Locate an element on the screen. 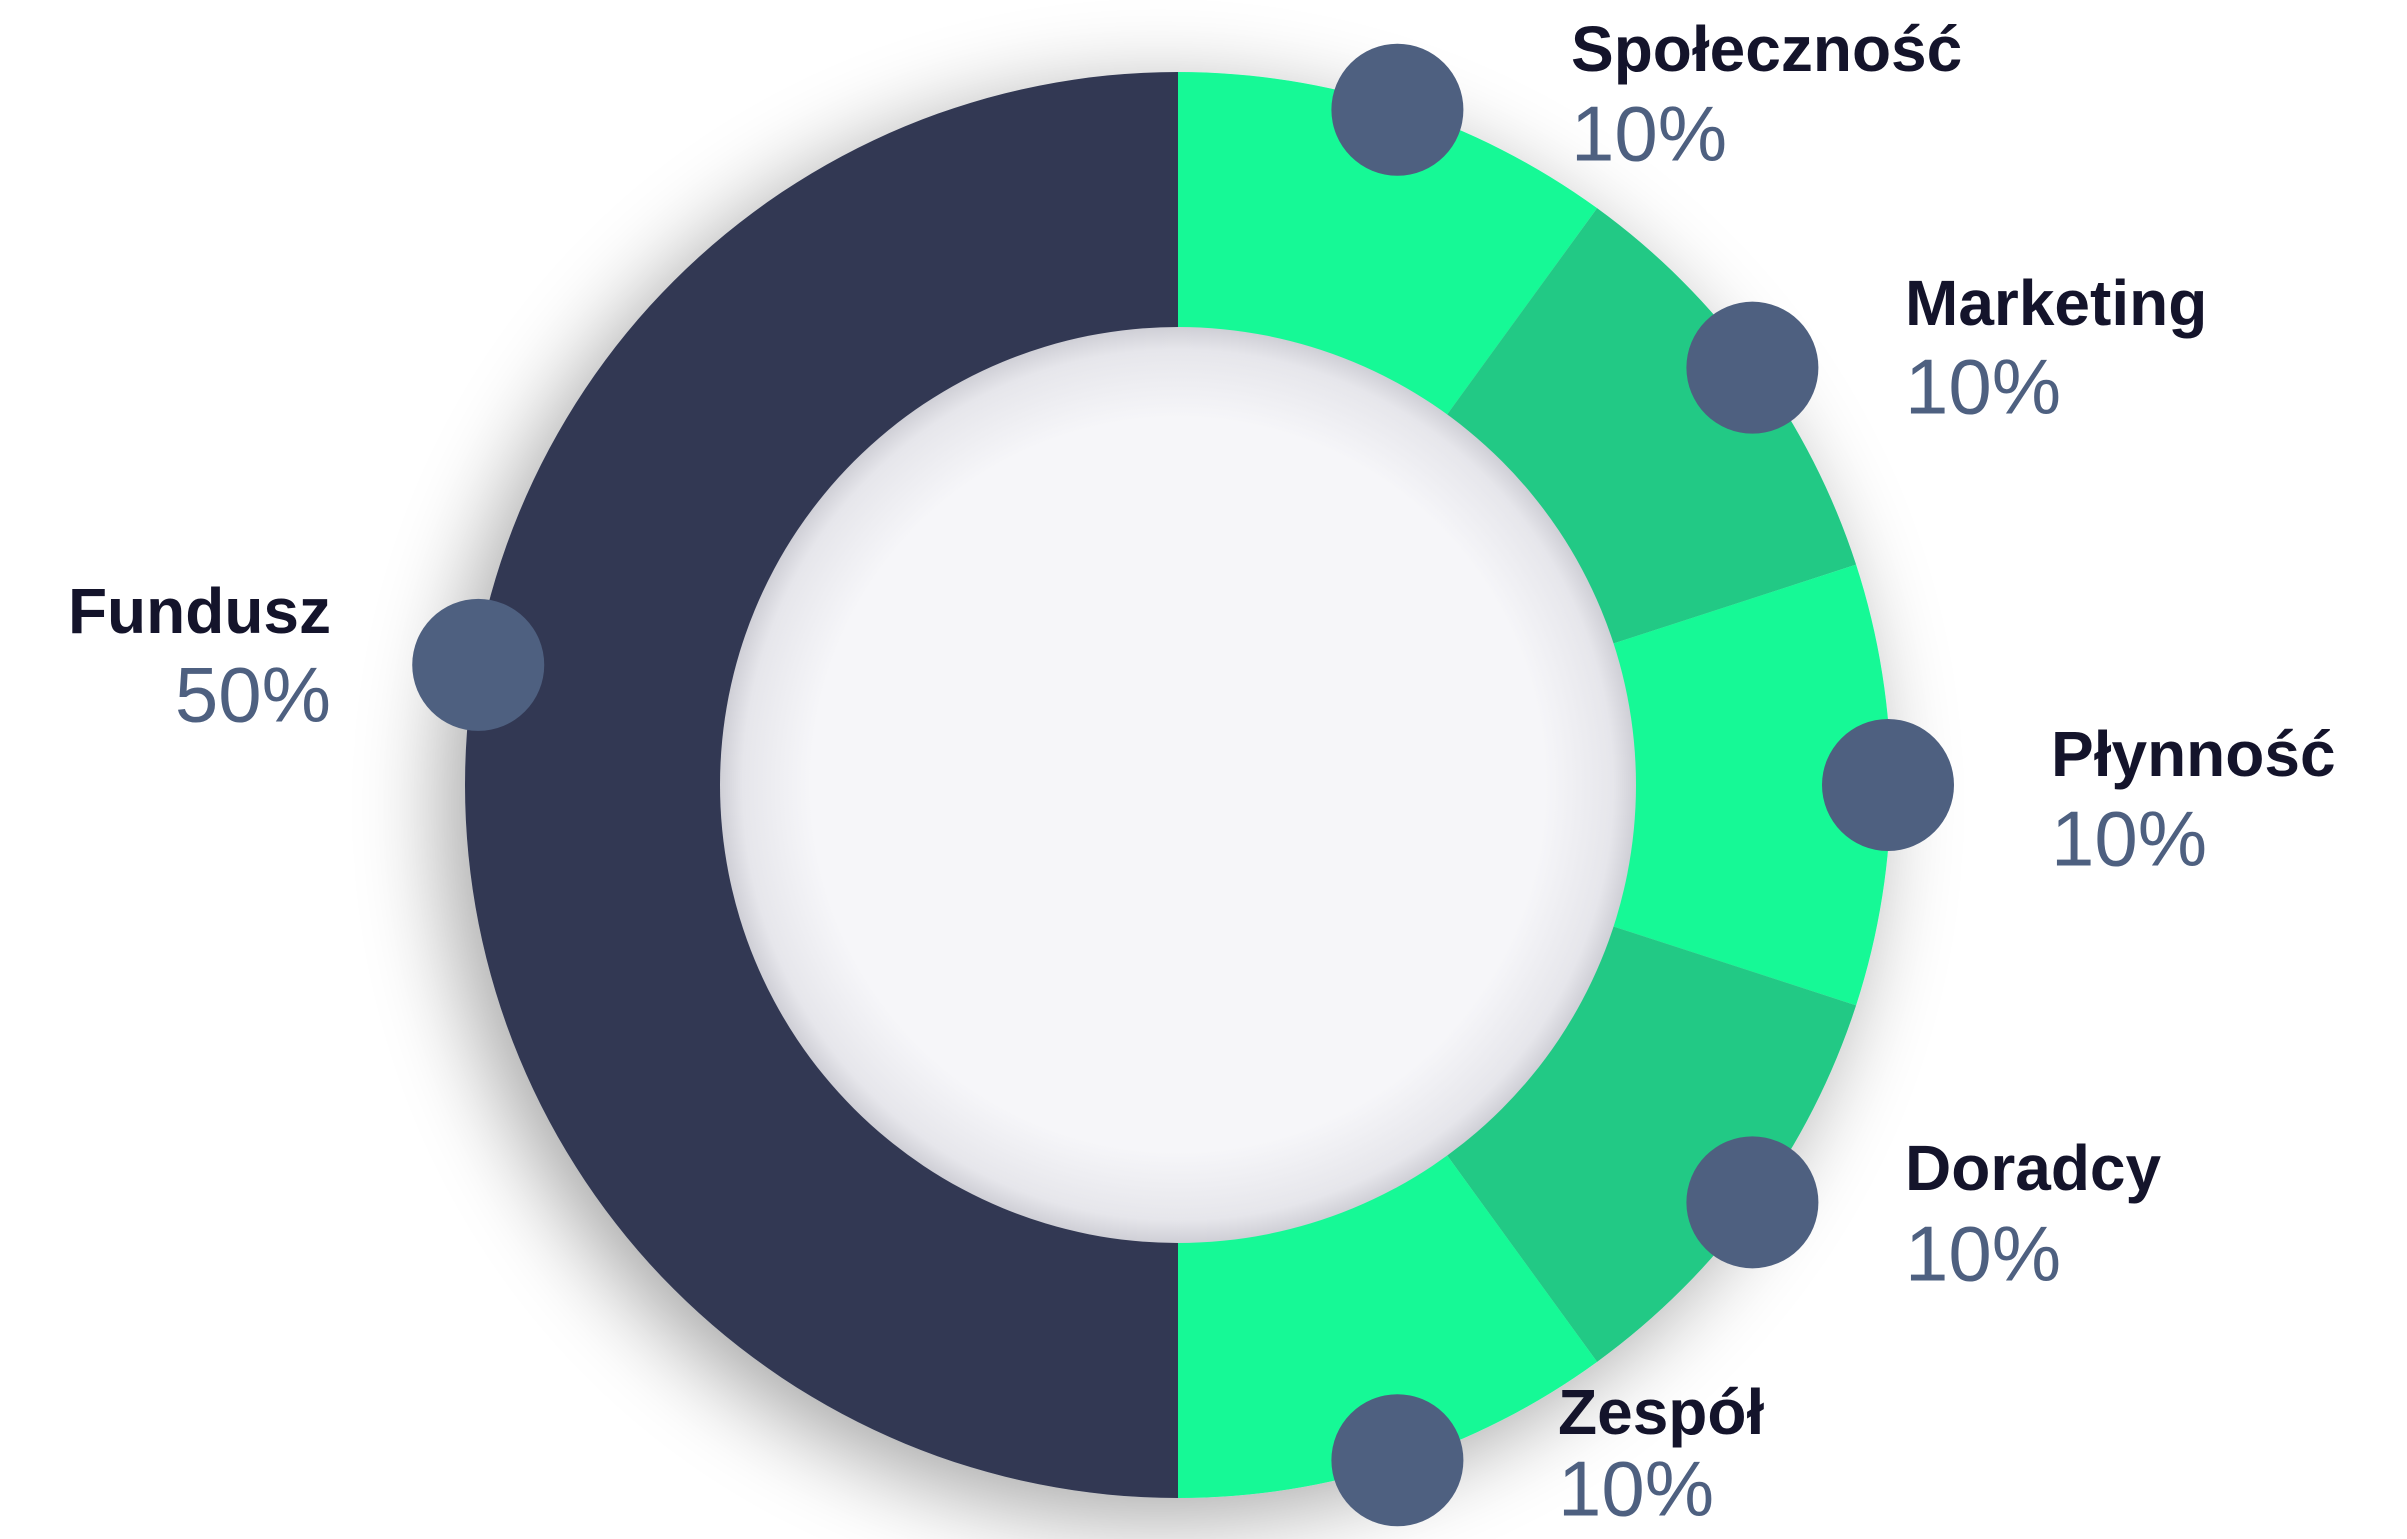 Image resolution: width=2407 pixels, height=1539 pixels. category-label: Doradcy is located at coordinates (2033, 1168).